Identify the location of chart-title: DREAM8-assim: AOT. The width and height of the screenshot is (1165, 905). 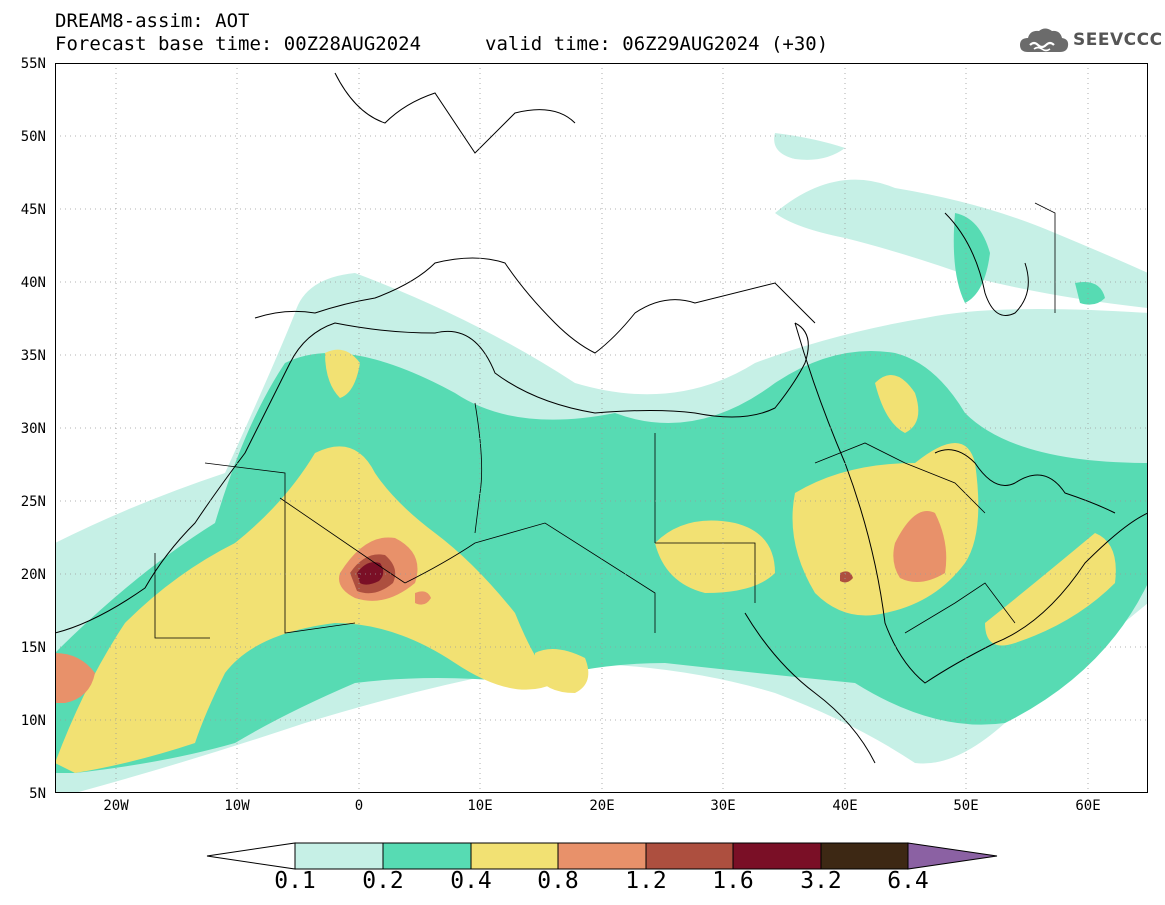
(152, 21).